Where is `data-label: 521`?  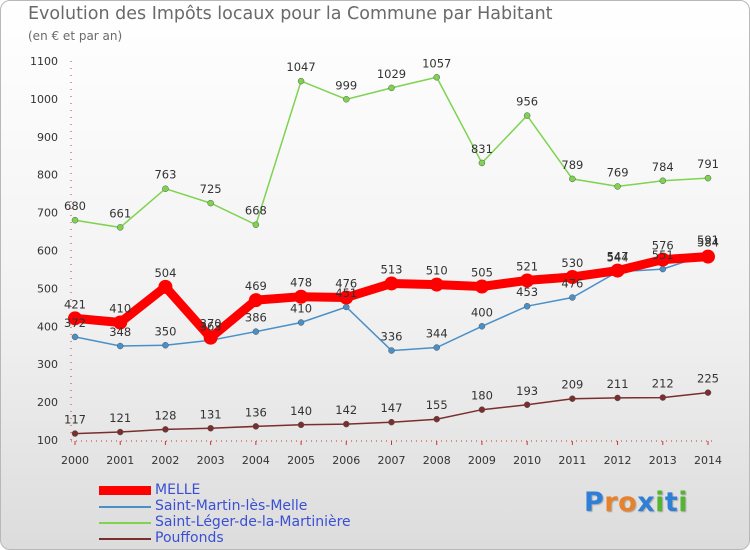 data-label: 521 is located at coordinates (527, 266).